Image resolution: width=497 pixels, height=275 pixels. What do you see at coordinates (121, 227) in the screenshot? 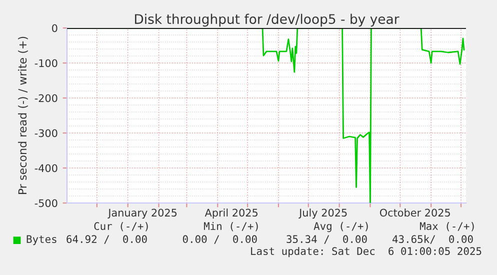
I see `text: Cur (-/+)` at bounding box center [121, 227].